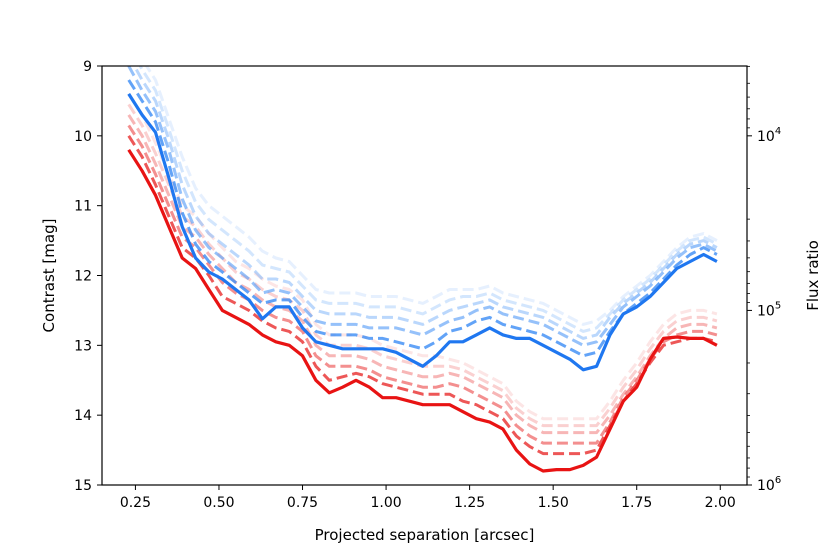  Describe the element at coordinates (83, 346) in the screenshot. I see `y-tick-label: 13` at that location.